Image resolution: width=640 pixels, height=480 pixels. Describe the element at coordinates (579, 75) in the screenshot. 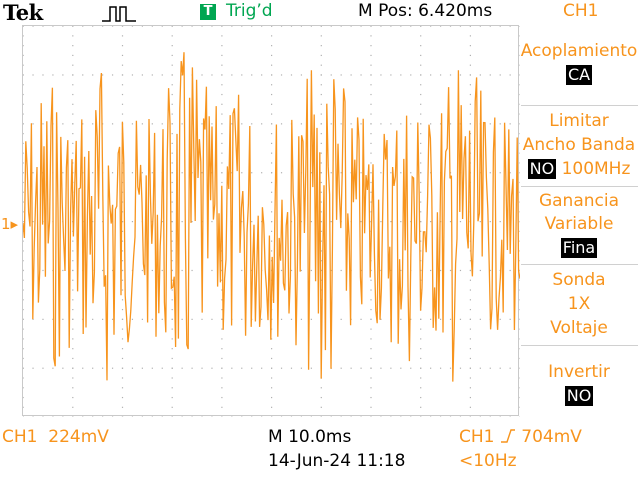

I see `menu-acoplamiento-value: CA` at that location.